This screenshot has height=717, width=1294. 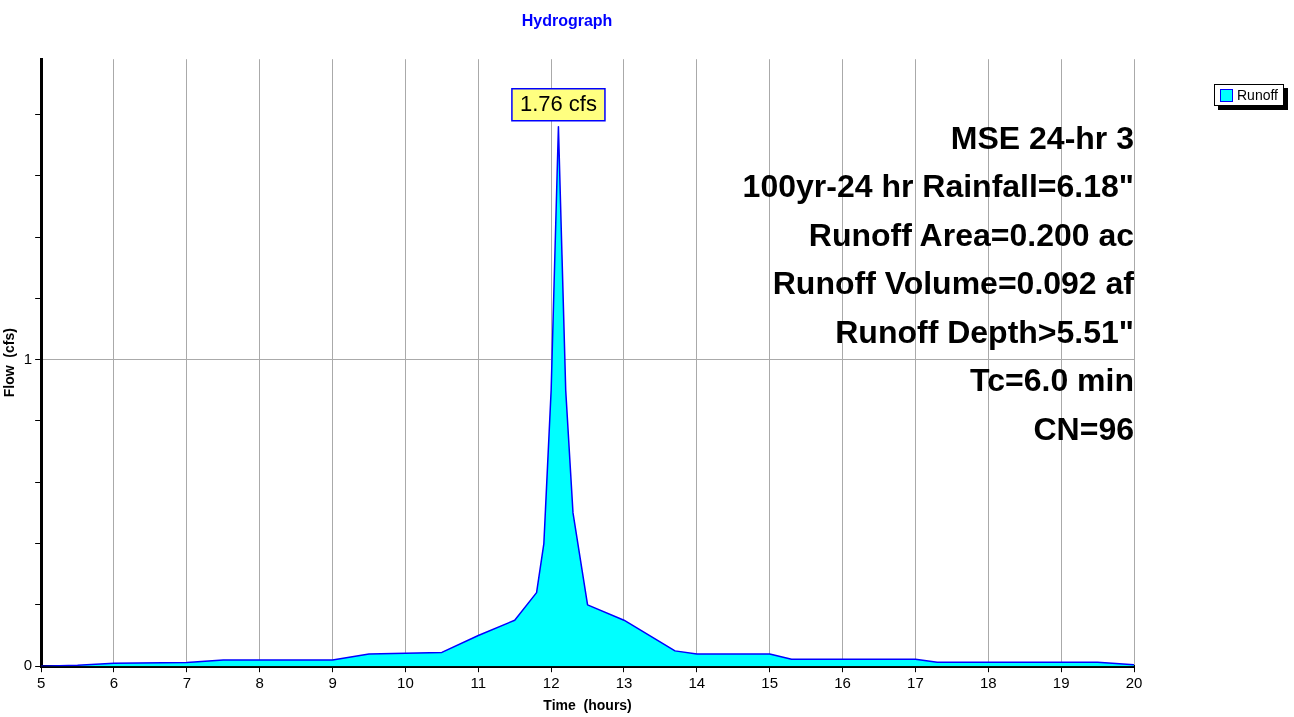 What do you see at coordinates (567, 21) in the screenshot?
I see `chart-title: Hydrograph` at bounding box center [567, 21].